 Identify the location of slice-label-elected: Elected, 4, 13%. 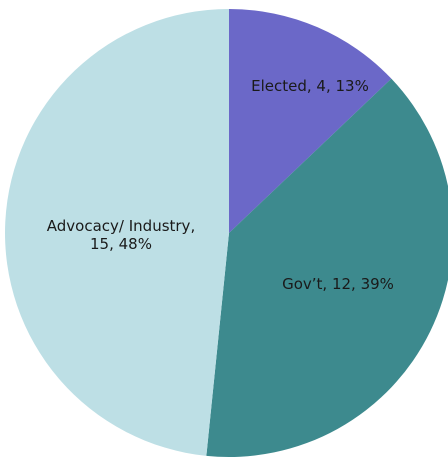
(310, 86).